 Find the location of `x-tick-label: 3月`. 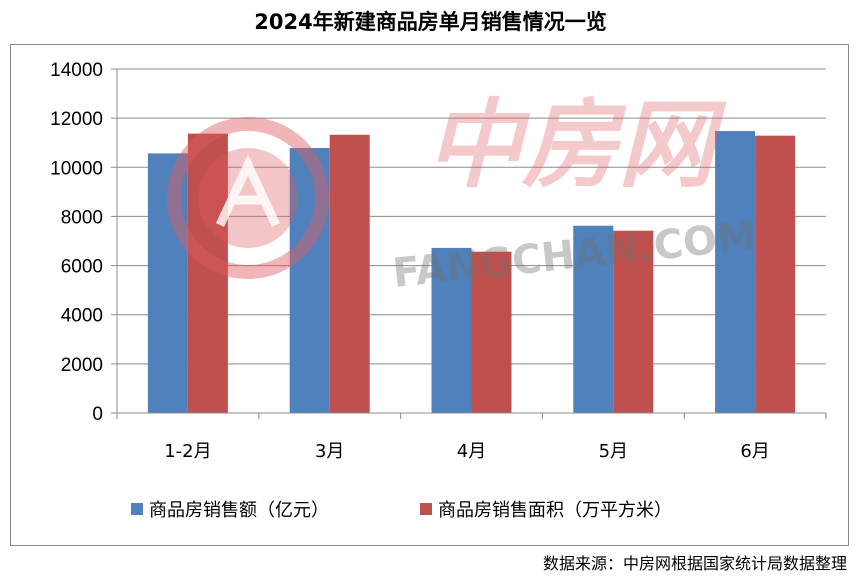

x-tick-label: 3月 is located at coordinates (329, 451).